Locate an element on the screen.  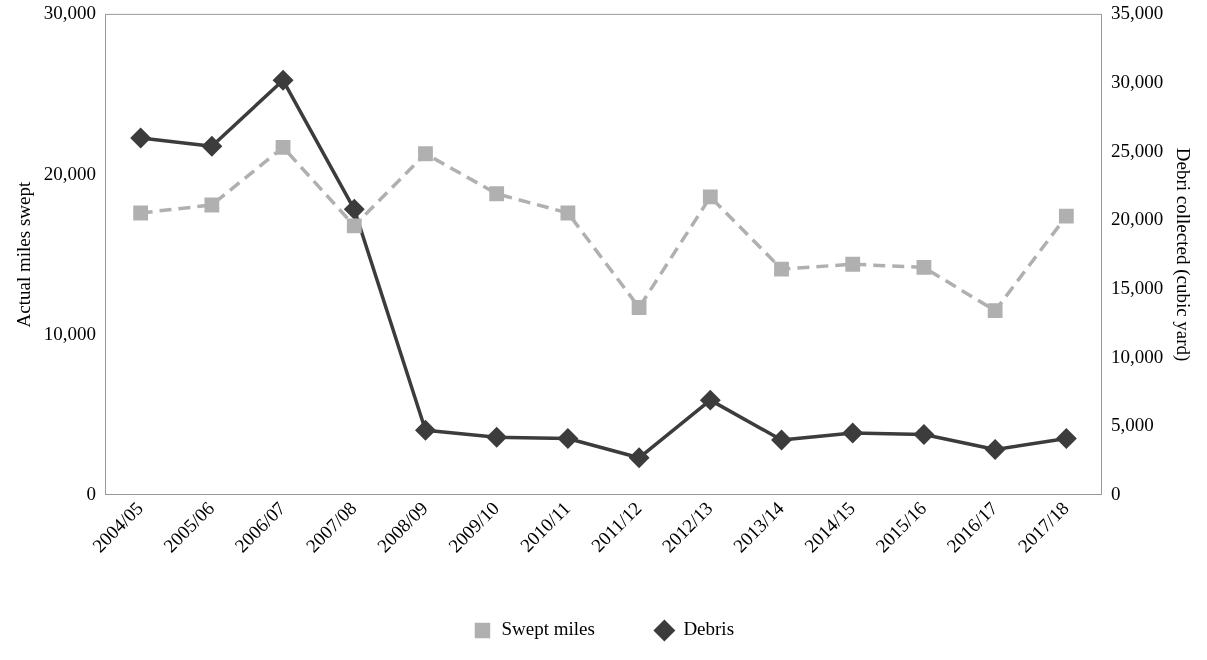
y-tick-label: 10,000 is located at coordinates (70, 333).